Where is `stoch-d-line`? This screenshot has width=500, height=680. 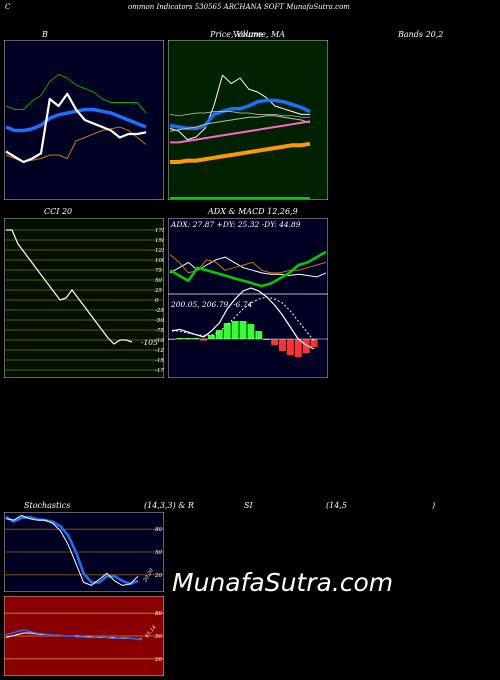
stoch-d-line is located at coordinates (72, 550).